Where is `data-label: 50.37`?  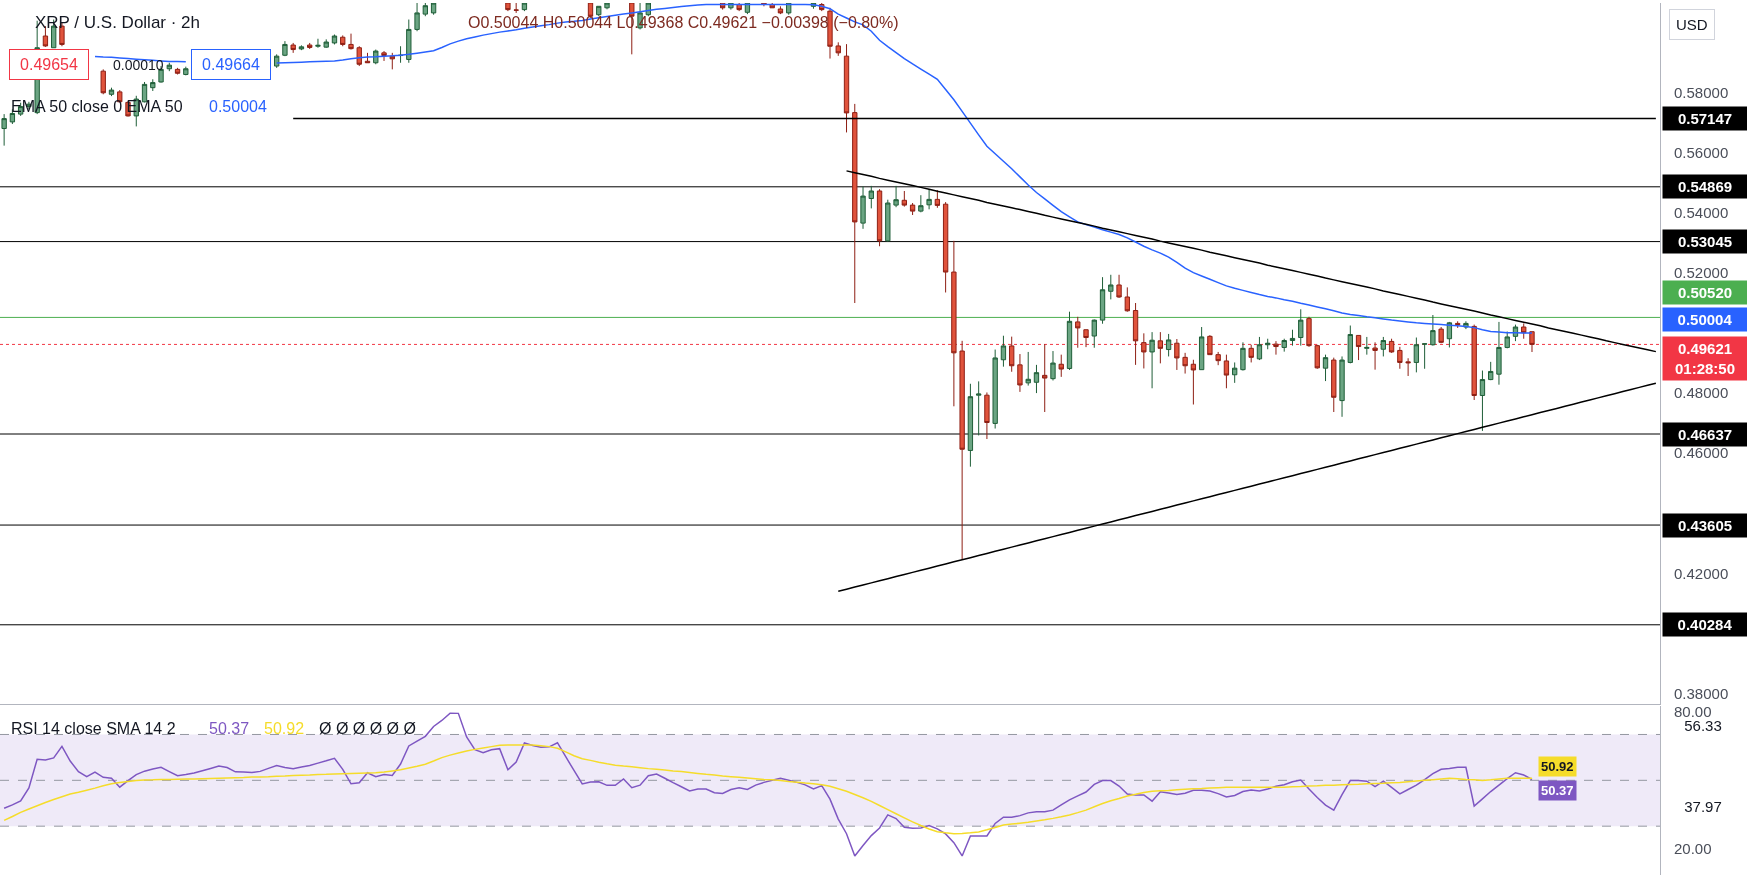 data-label: 50.37 is located at coordinates (1557, 790).